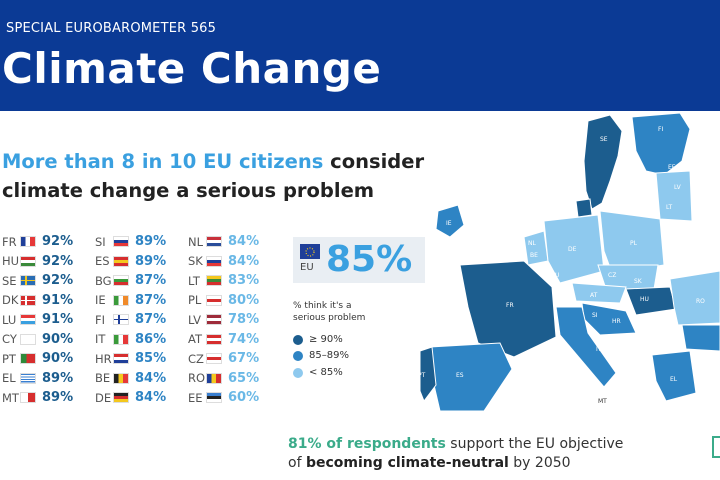 This screenshot has width=720, height=480. What do you see at coordinates (534, 255) in the screenshot?
I see `map-label: BE` at bounding box center [534, 255].